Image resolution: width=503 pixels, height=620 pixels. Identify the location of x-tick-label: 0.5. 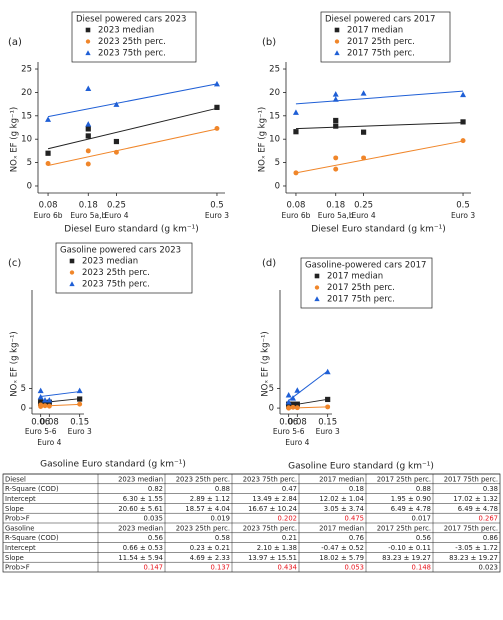
(217, 206).